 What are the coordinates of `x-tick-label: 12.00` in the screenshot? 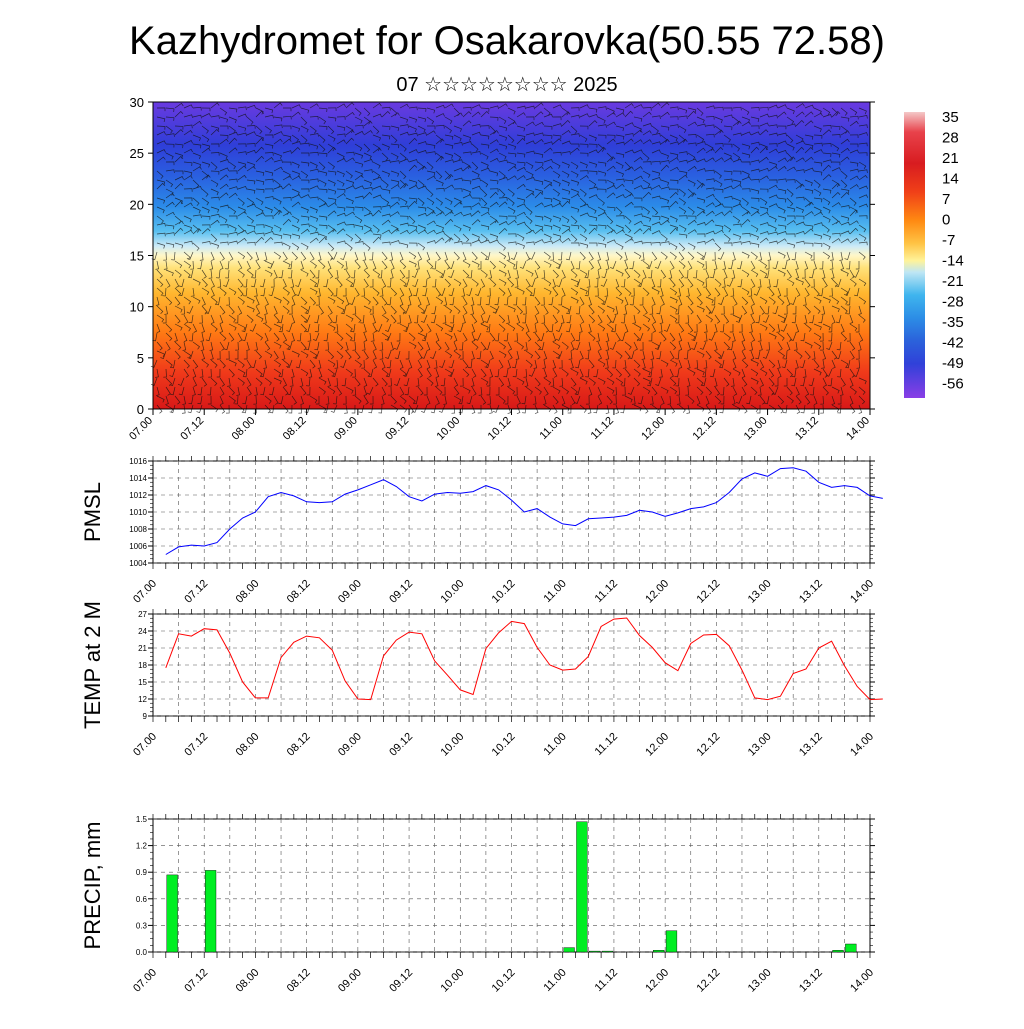 It's located at (657, 981).